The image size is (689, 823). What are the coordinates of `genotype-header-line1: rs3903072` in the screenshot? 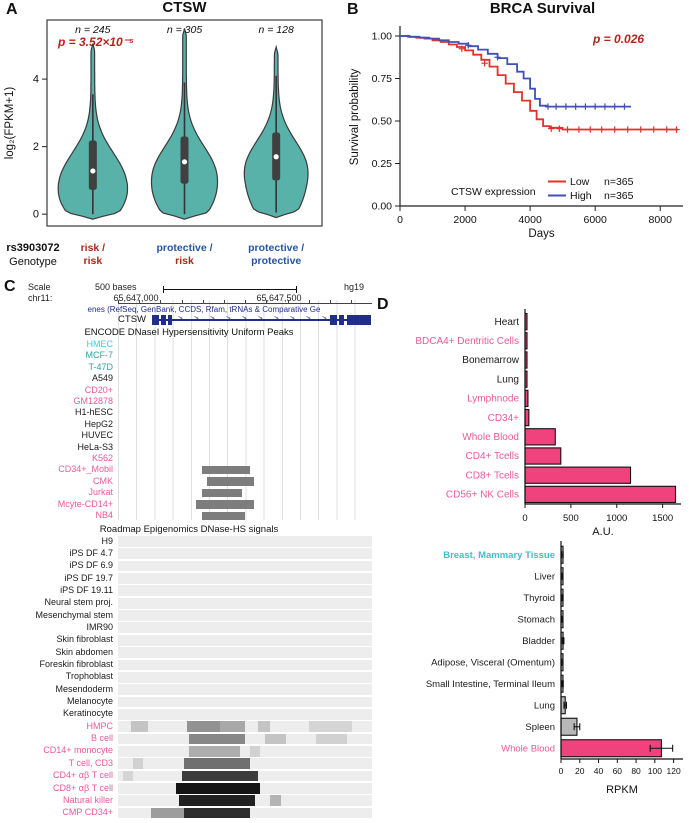 It's located at (33, 248).